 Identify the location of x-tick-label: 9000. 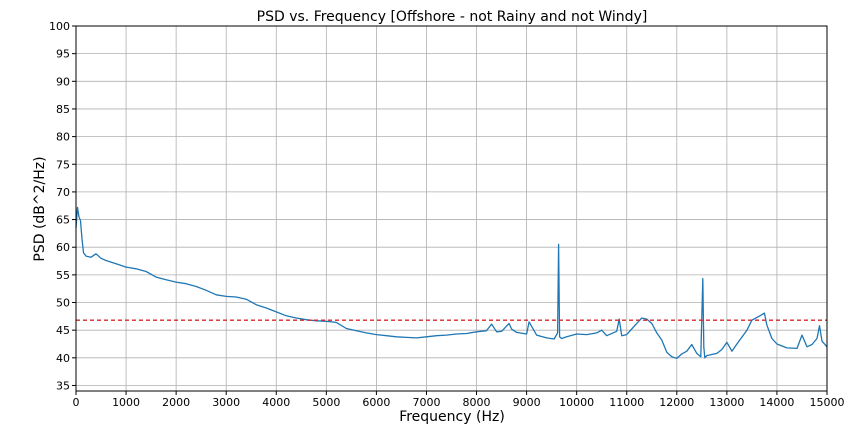
(527, 402).